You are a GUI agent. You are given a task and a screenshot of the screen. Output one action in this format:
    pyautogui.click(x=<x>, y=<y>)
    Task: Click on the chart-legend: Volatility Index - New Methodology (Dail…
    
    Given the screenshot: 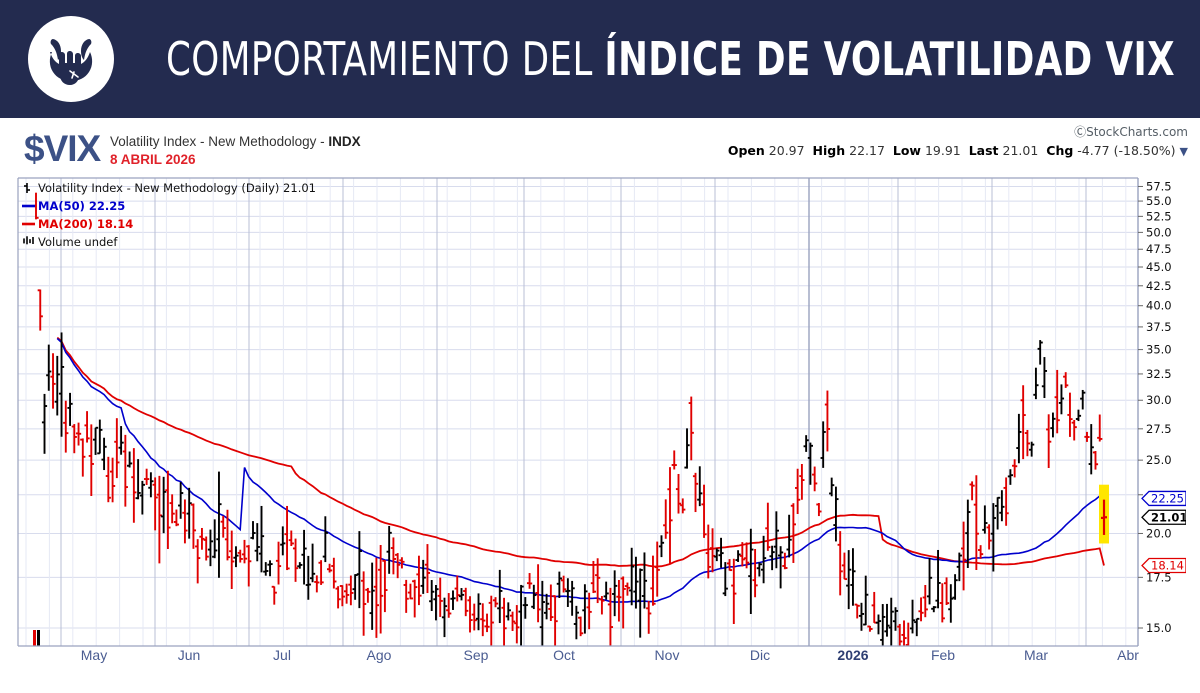 What is the action you would take?
    pyautogui.click(x=169, y=215)
    